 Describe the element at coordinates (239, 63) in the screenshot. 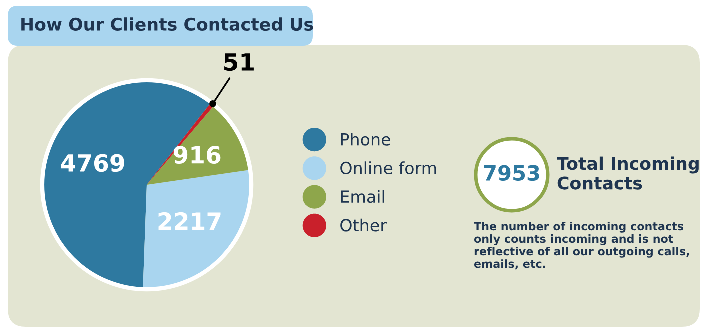

I see `data-label: 51` at that location.